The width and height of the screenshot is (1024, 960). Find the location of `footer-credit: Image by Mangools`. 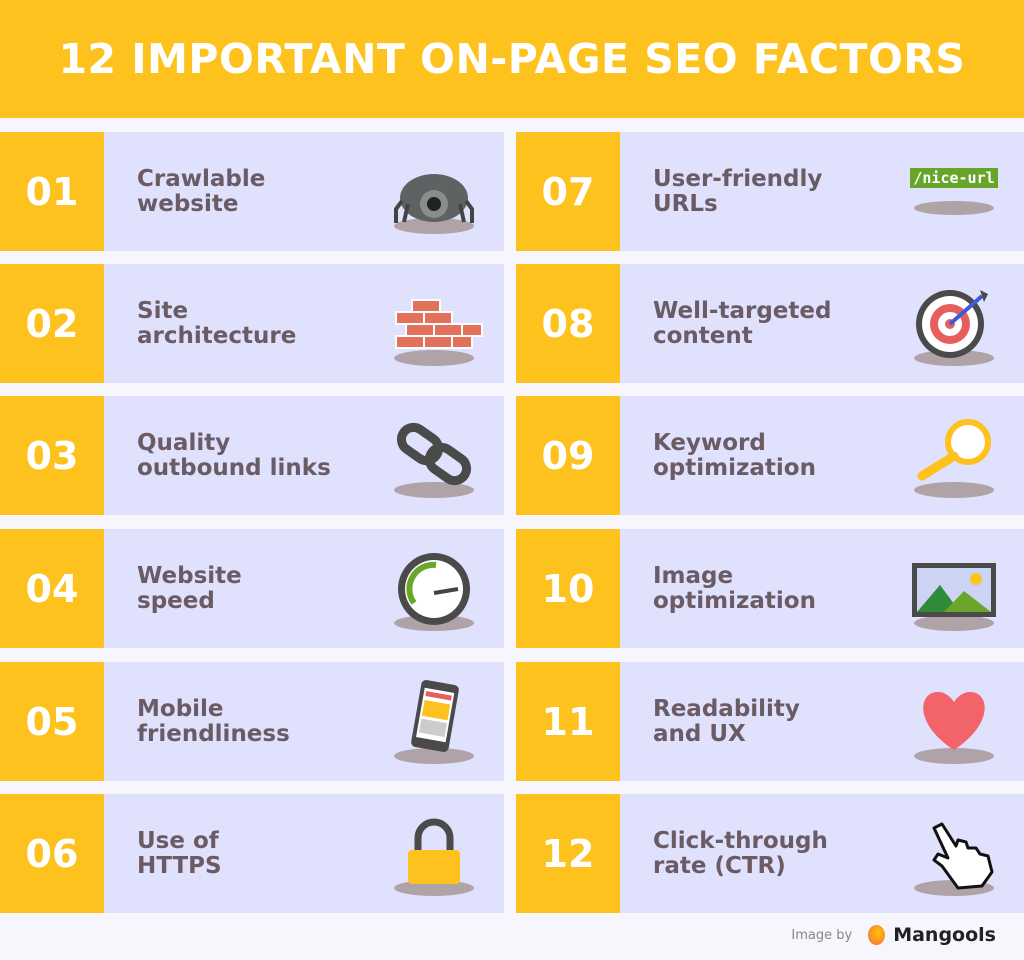

footer-credit: Image by Mangools is located at coordinates (893, 935).